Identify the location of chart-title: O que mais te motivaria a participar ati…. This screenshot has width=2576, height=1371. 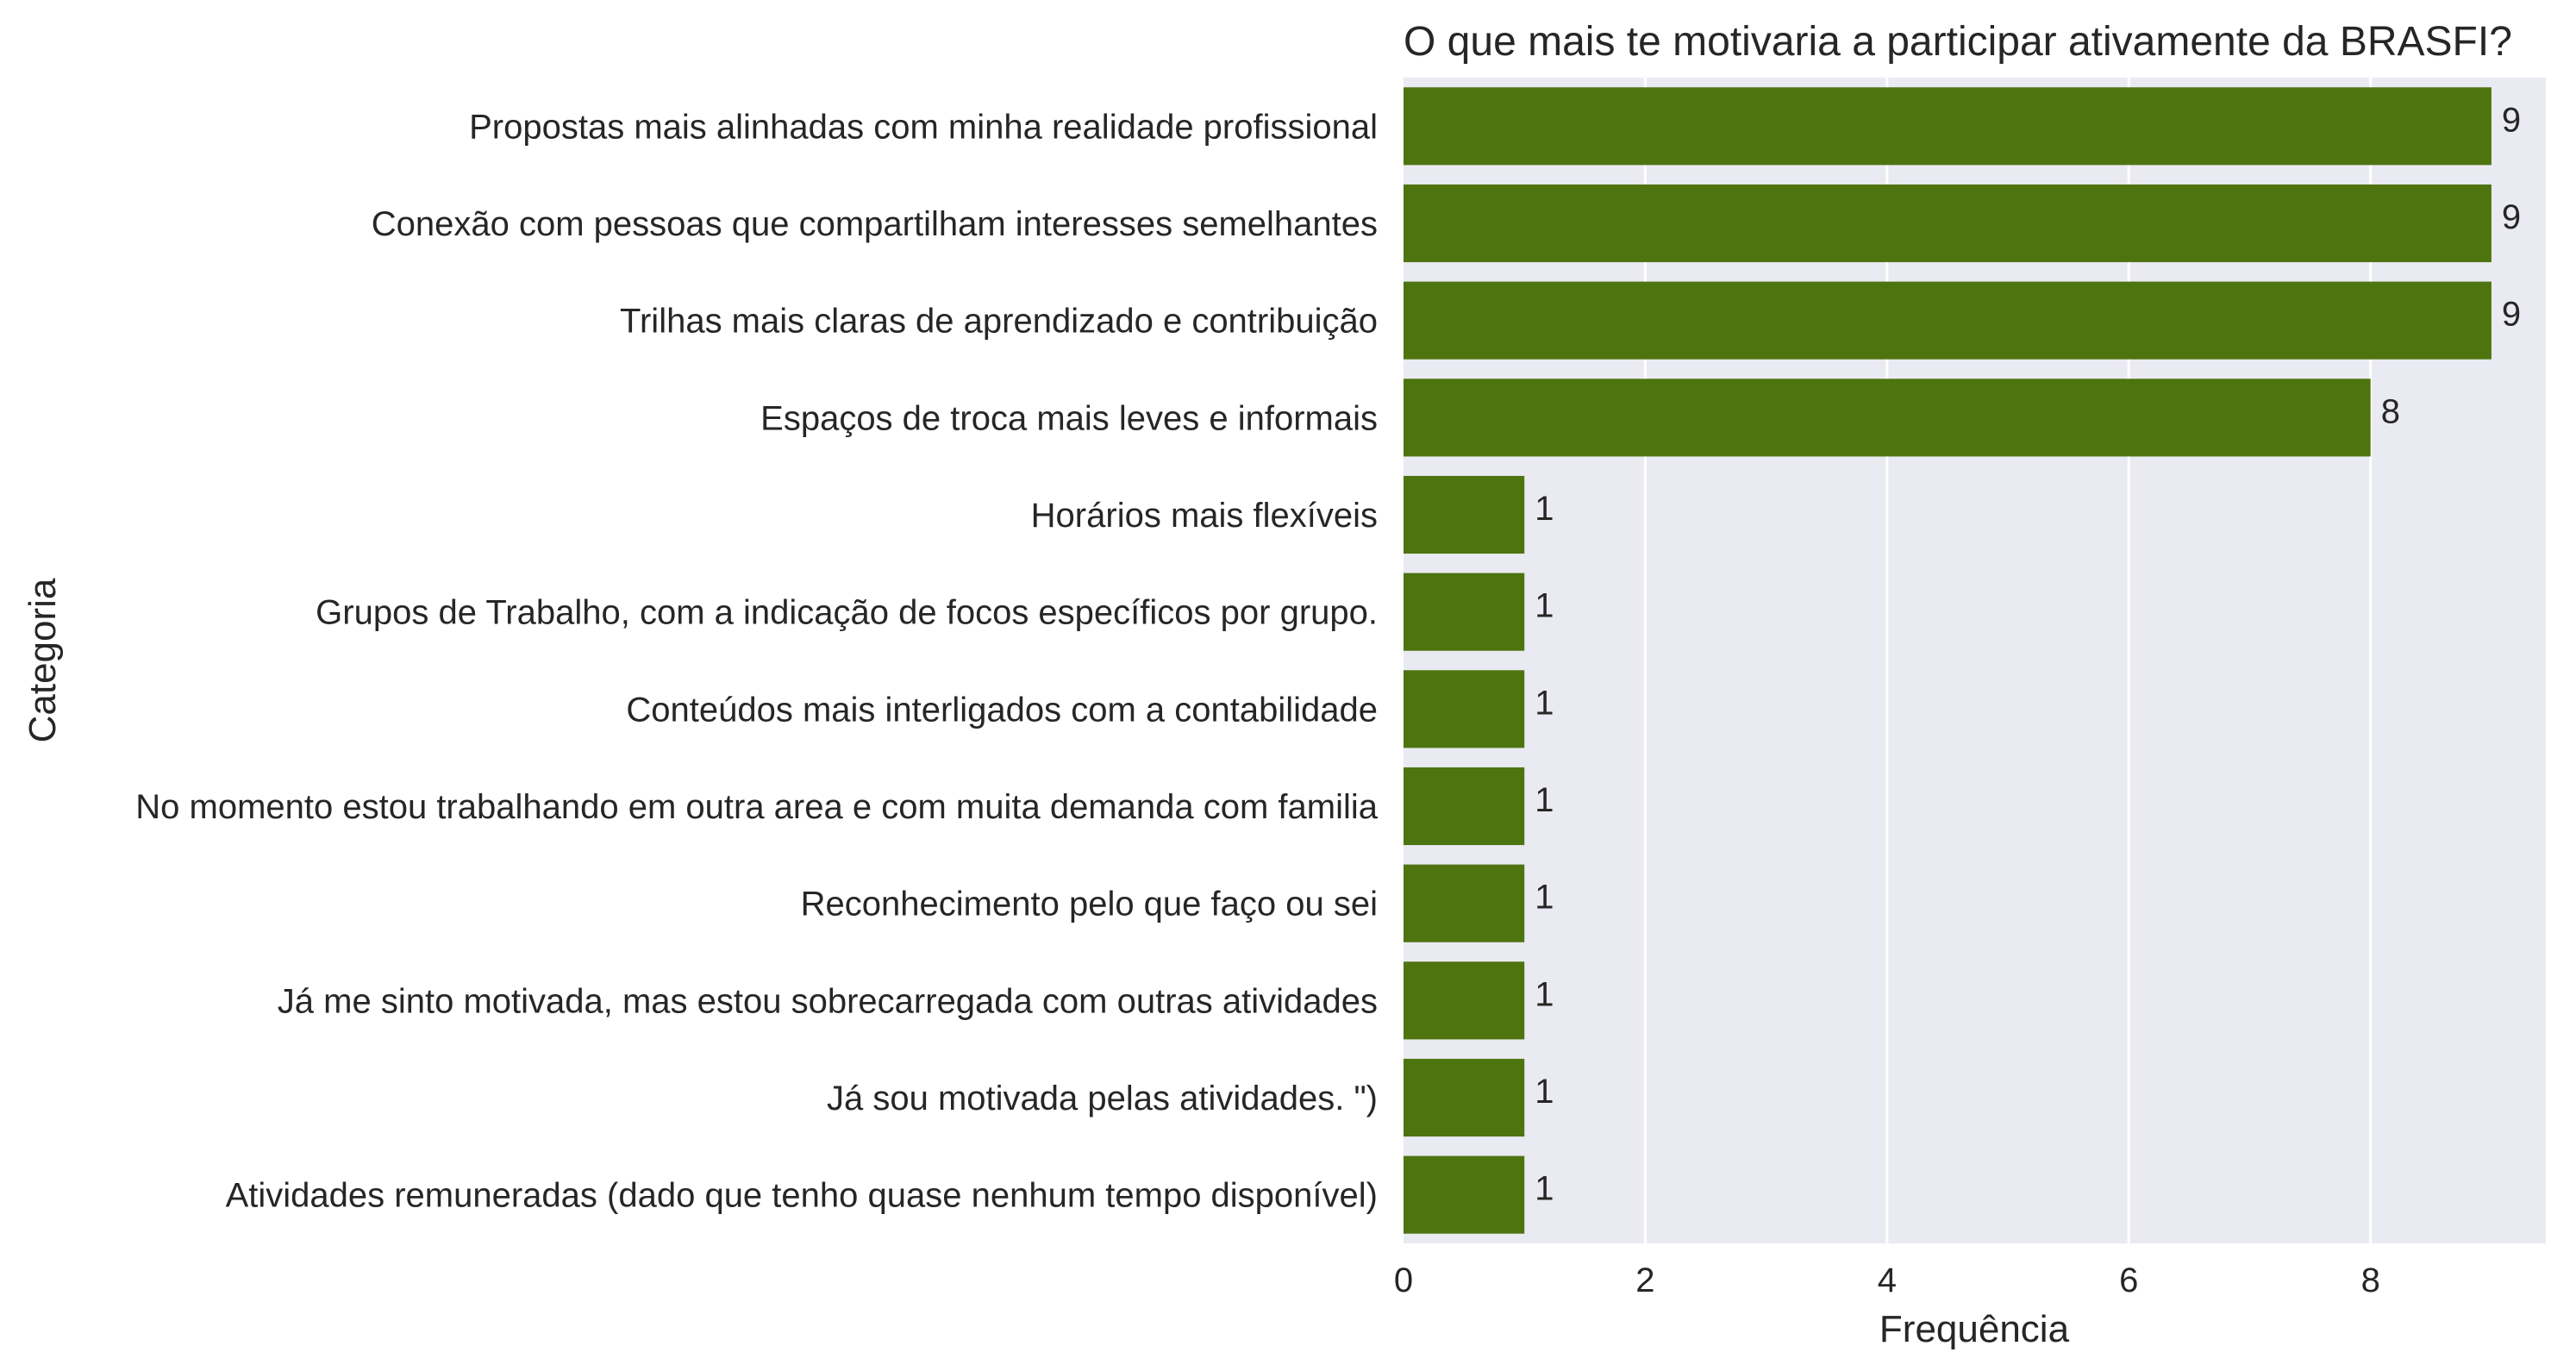
(1958, 42).